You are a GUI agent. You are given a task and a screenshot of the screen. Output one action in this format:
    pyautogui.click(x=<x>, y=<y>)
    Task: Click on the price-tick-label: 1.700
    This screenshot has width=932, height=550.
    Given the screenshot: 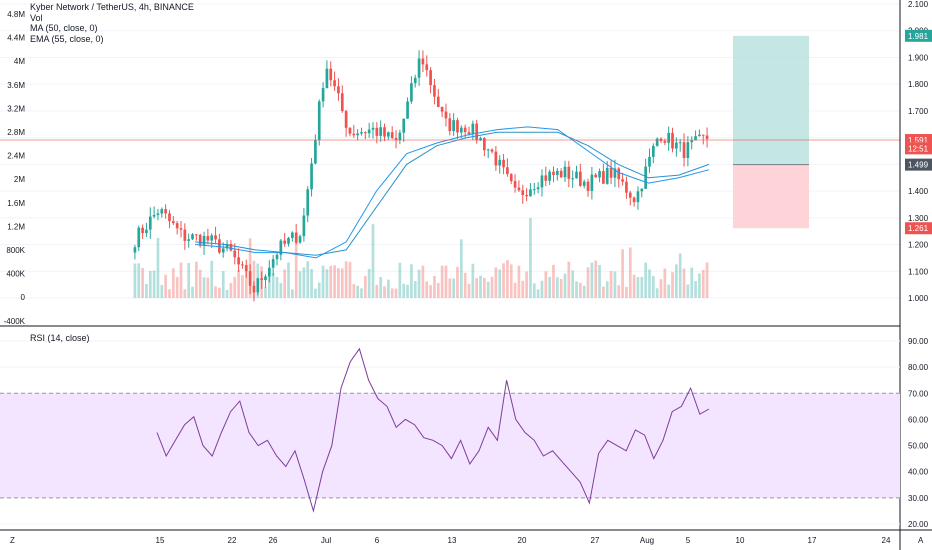 What is the action you would take?
    pyautogui.click(x=918, y=111)
    